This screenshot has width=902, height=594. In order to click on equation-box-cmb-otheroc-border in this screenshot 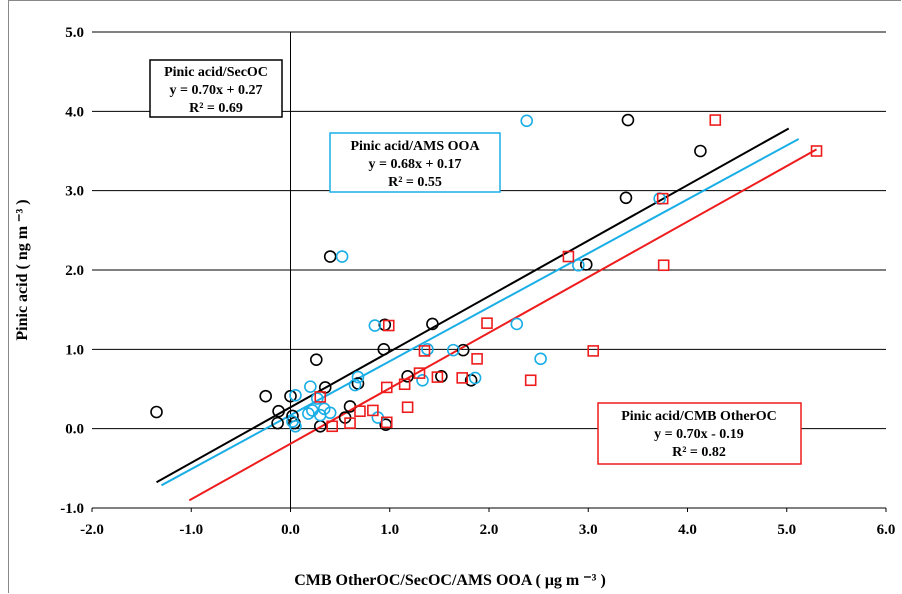, I will do `click(699, 433)`.